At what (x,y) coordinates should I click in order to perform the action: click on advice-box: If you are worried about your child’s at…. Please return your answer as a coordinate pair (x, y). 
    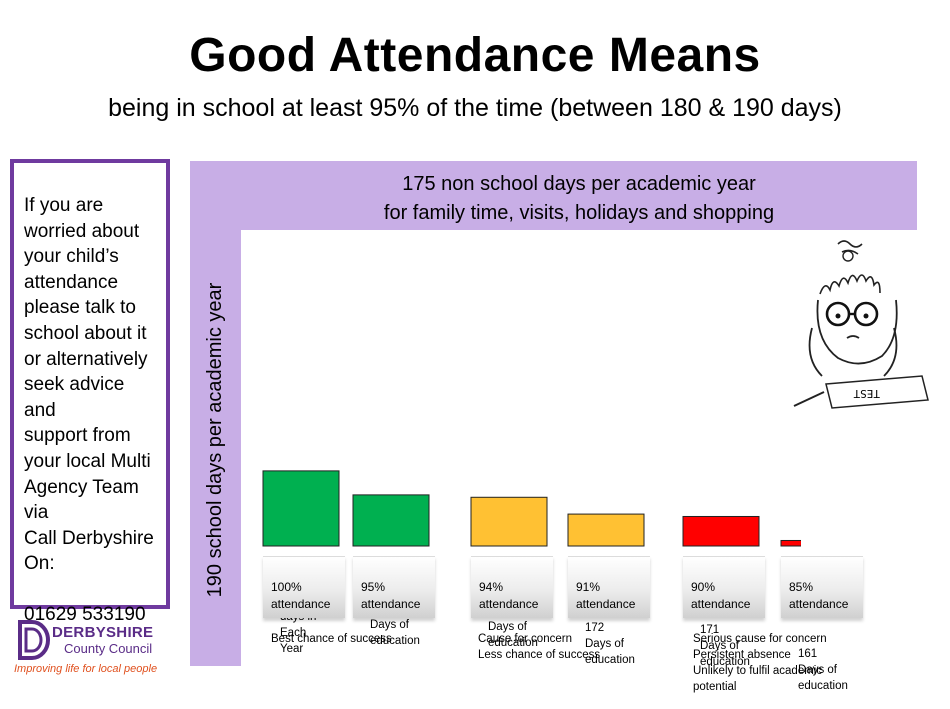
    Looking at the image, I should click on (90, 392).